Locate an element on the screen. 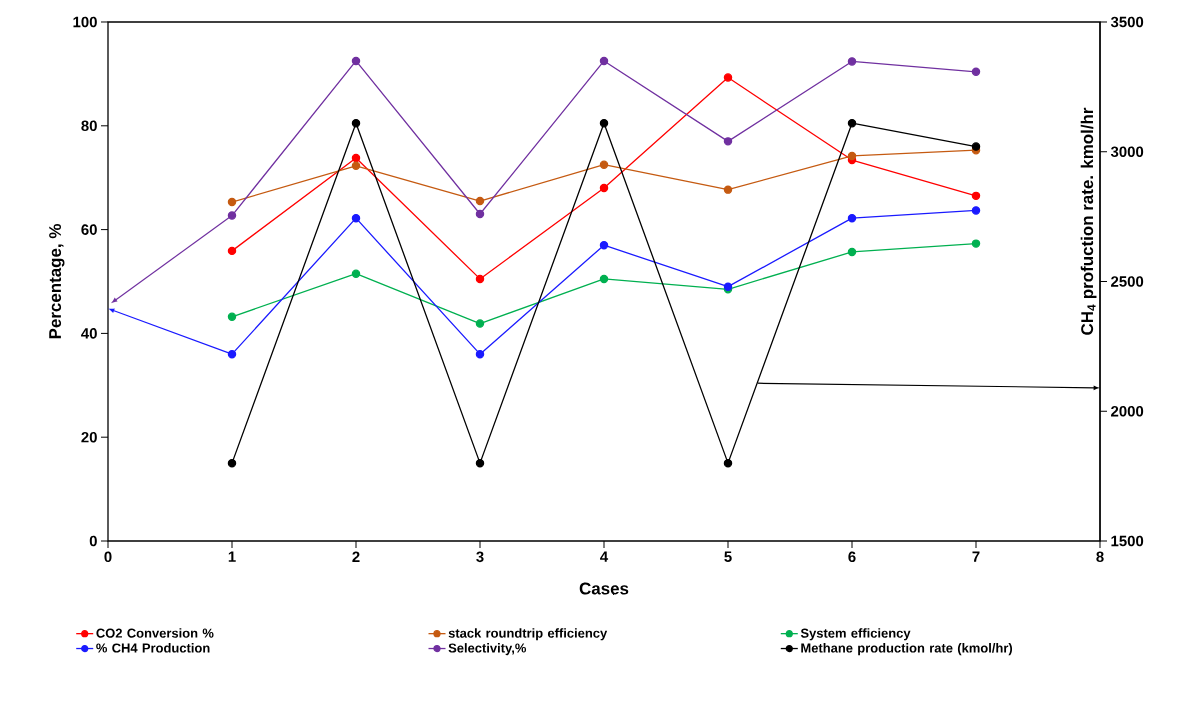 The width and height of the screenshot is (1202, 702). x-tick-label: 7 is located at coordinates (976, 556).